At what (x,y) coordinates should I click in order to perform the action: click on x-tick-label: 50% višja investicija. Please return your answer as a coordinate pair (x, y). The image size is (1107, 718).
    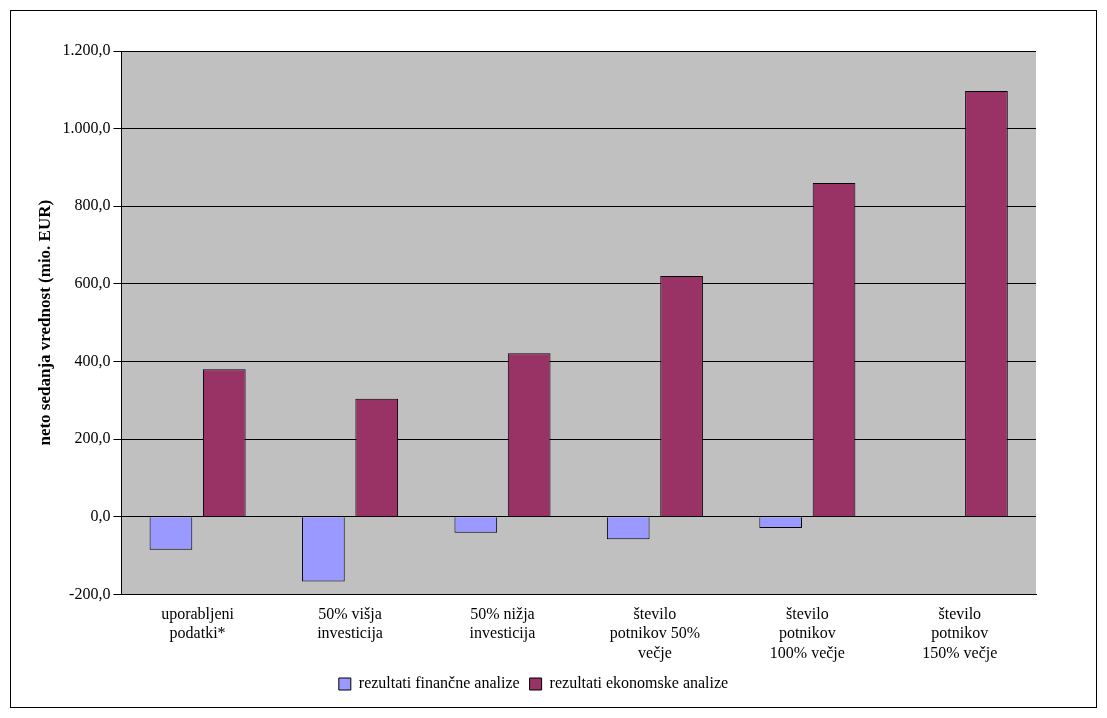
    Looking at the image, I should click on (350, 624).